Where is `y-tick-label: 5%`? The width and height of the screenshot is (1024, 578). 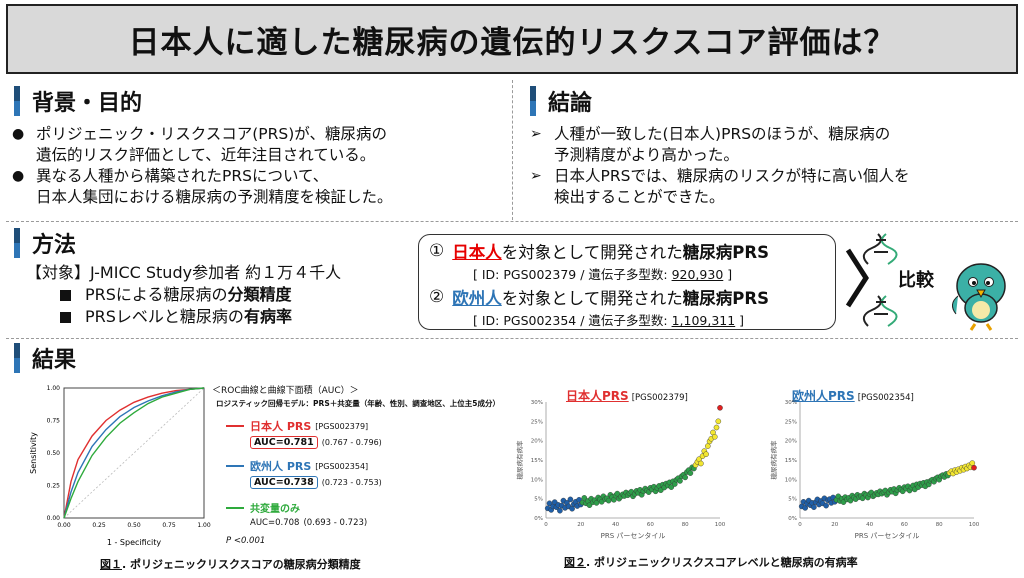 y-tick-label: 5% is located at coordinates (538, 500).